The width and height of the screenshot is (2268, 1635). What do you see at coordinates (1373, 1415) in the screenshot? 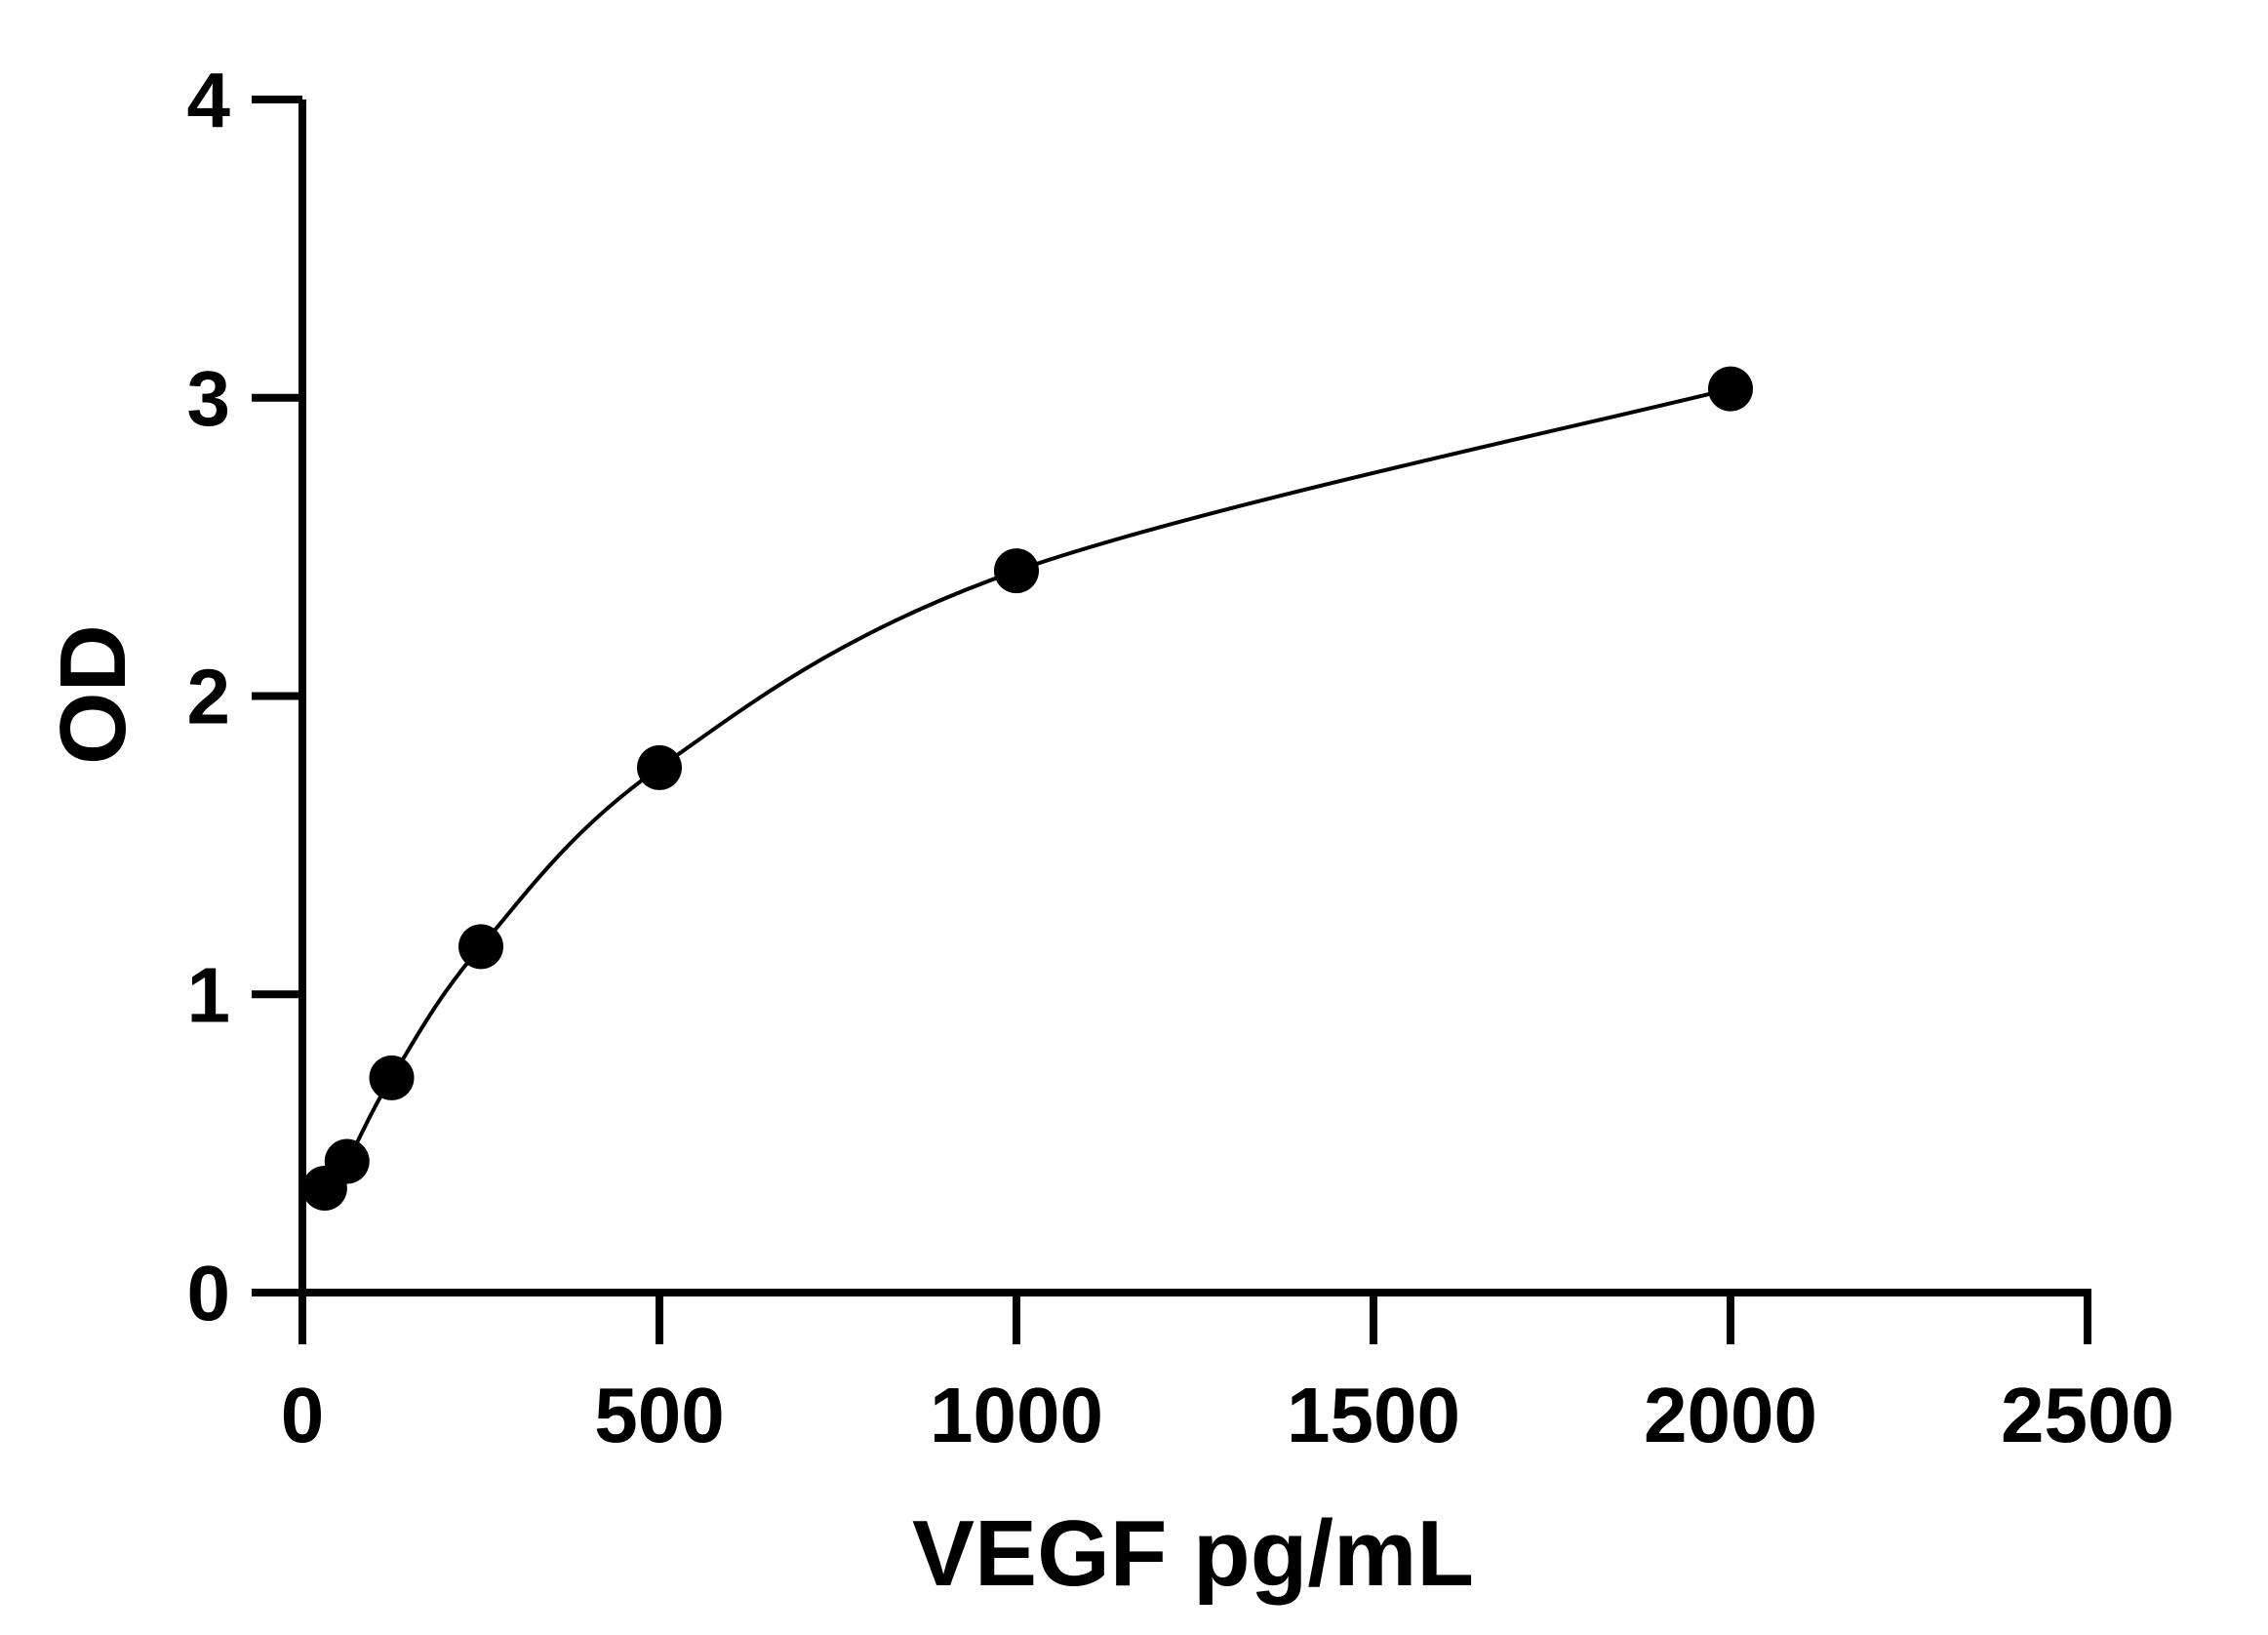
I see `x-tick-label: 1500` at bounding box center [1373, 1415].